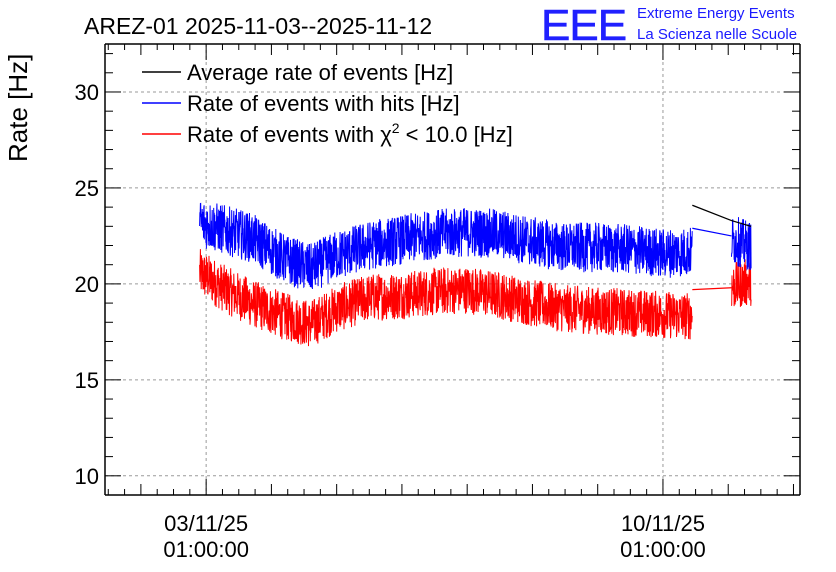  Describe the element at coordinates (87, 92) in the screenshot. I see `y-tick-label-30: 30` at that location.